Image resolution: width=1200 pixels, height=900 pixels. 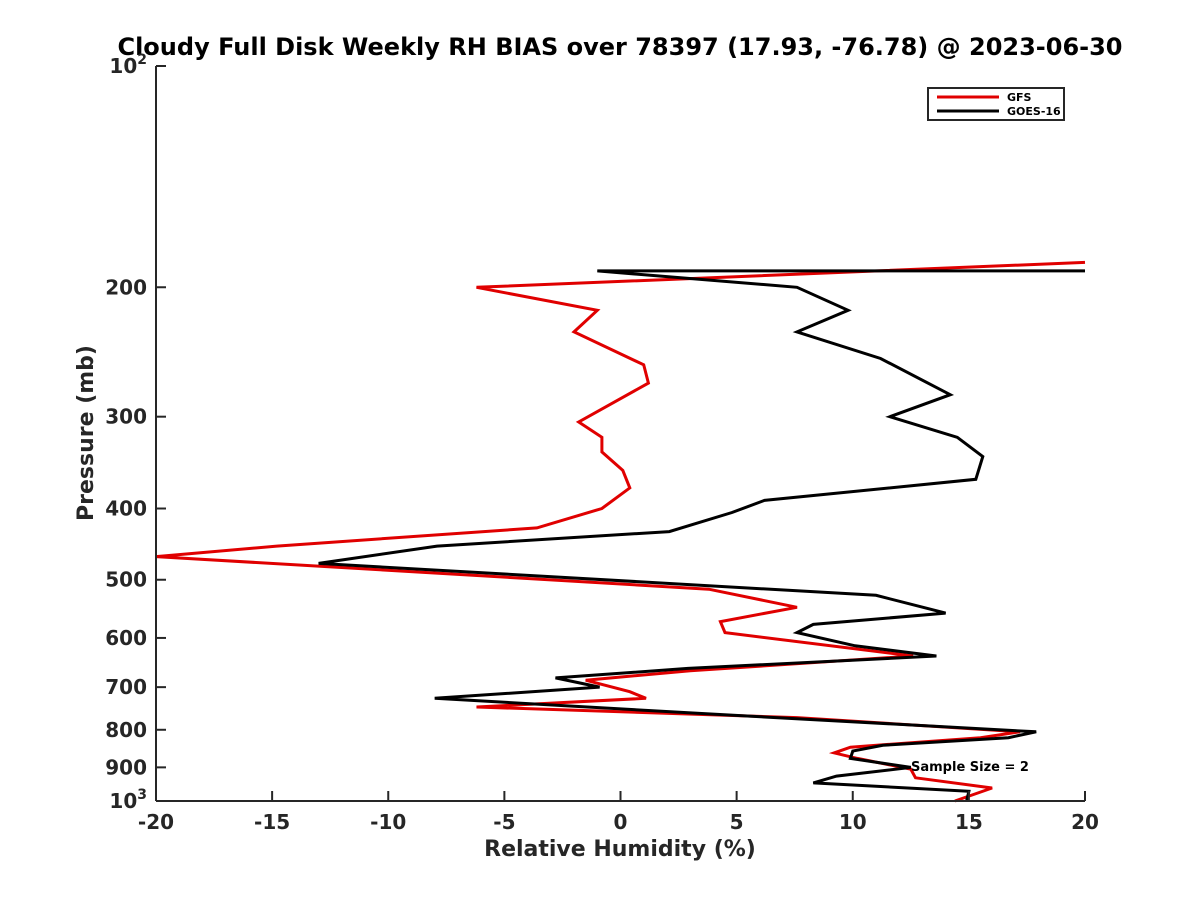 What do you see at coordinates (128, 800) in the screenshot?
I see `y-tick-label: 10³` at bounding box center [128, 800].